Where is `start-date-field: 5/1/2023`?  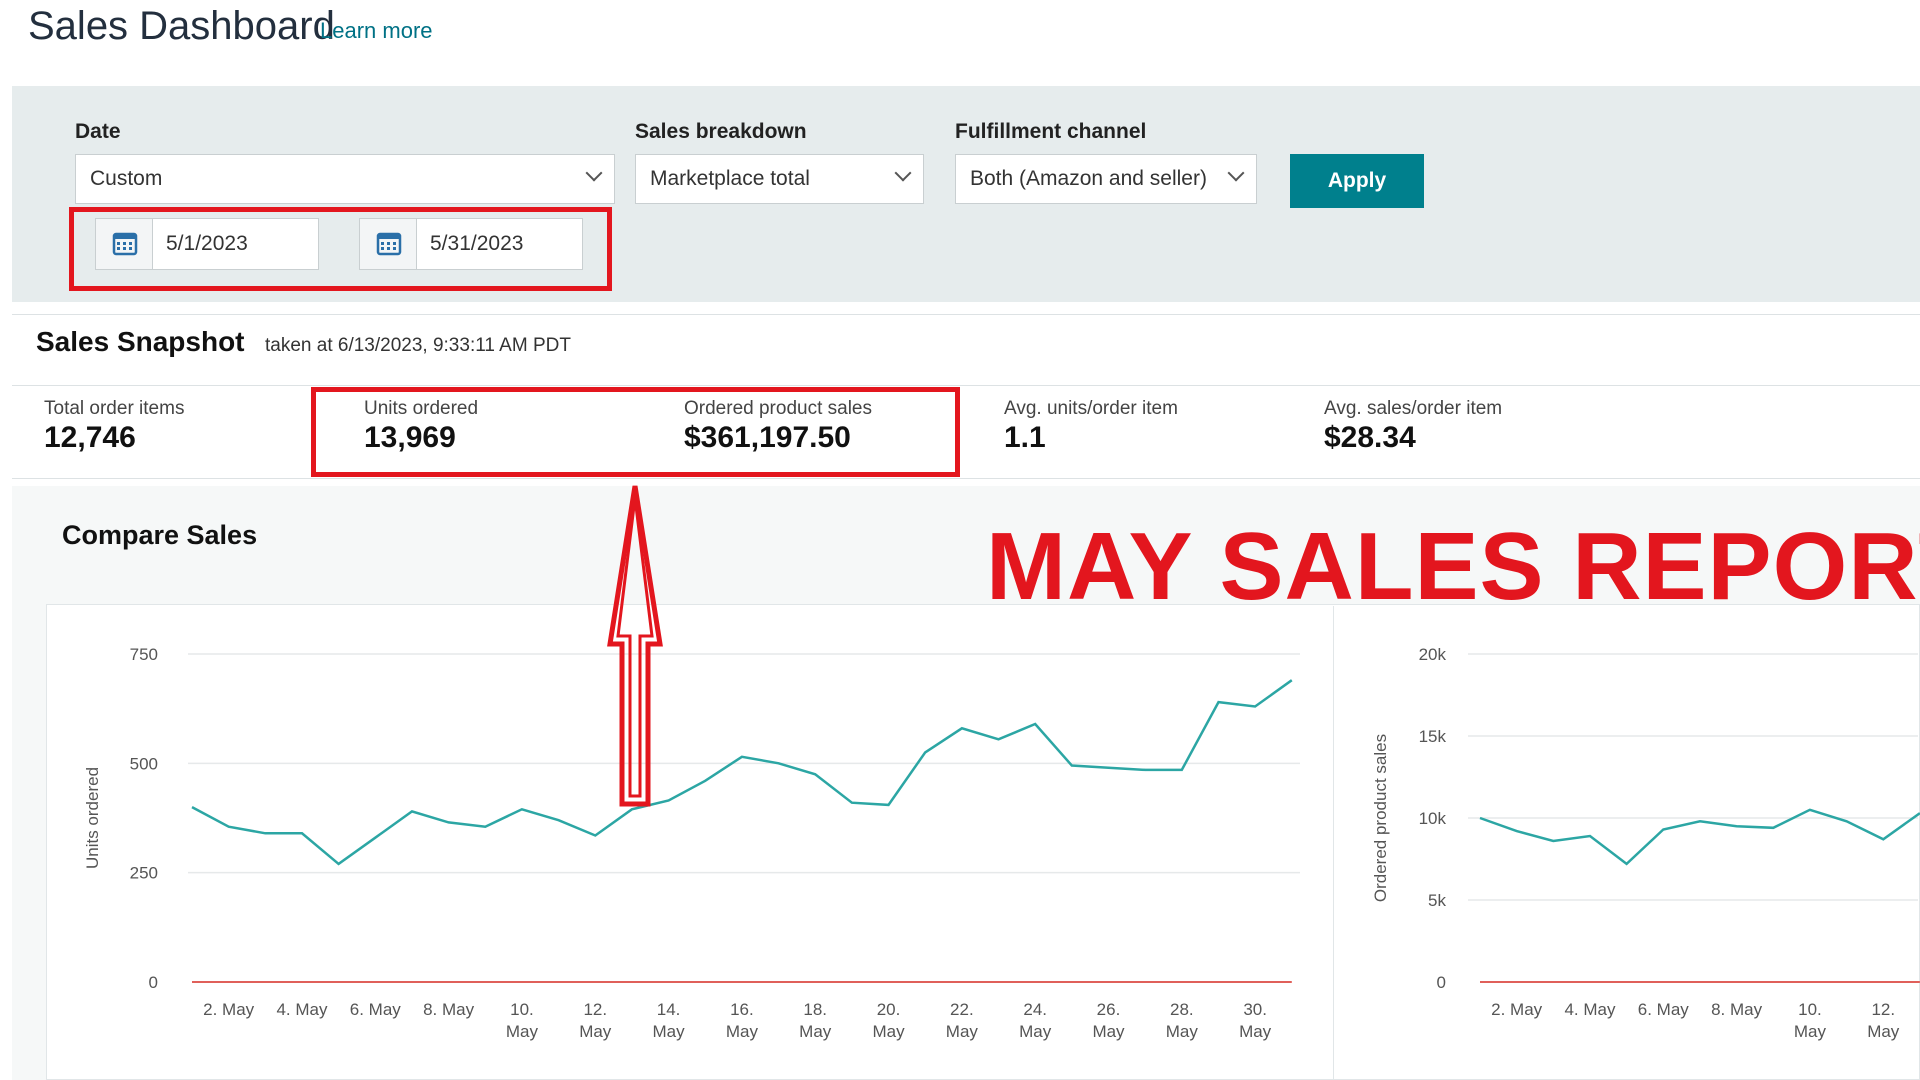 start-date-field: 5/1/2023 is located at coordinates (207, 244).